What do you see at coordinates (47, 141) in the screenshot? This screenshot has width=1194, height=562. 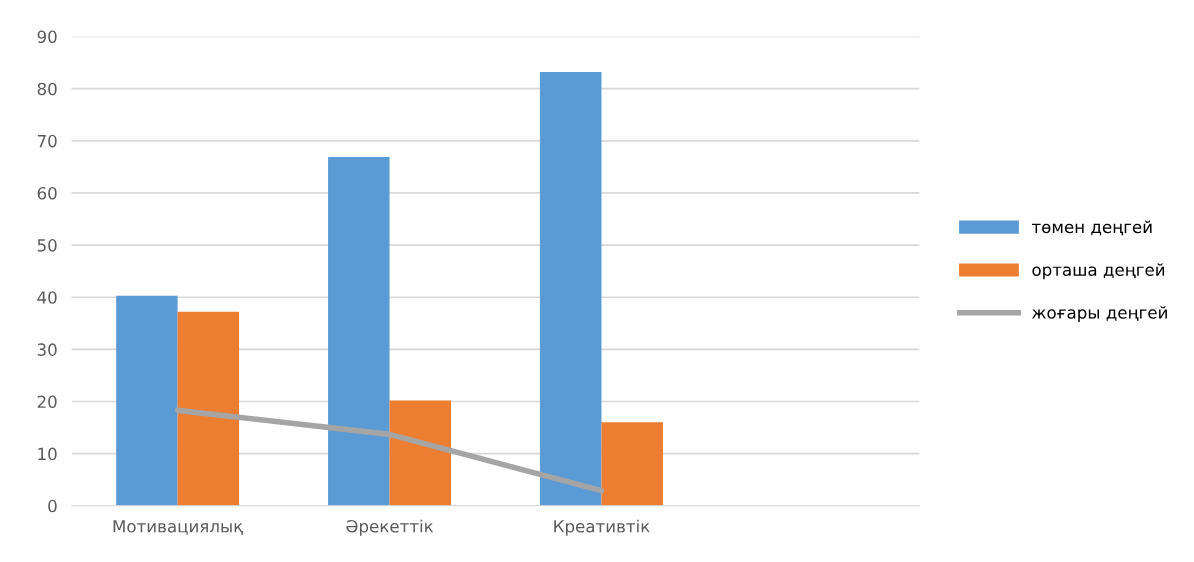 I see `y-tick-label: 70` at bounding box center [47, 141].